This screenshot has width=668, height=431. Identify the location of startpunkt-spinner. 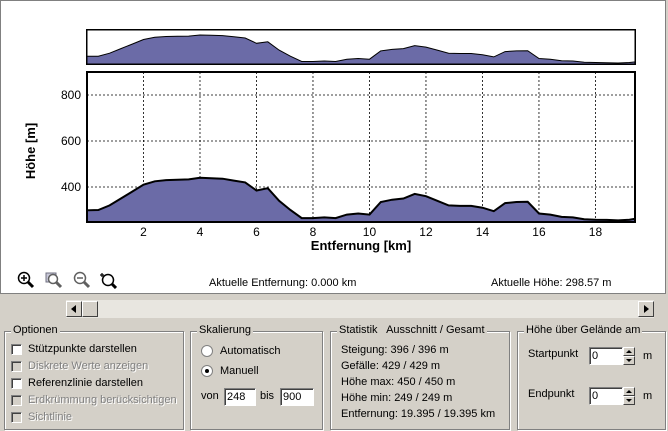
(629, 356).